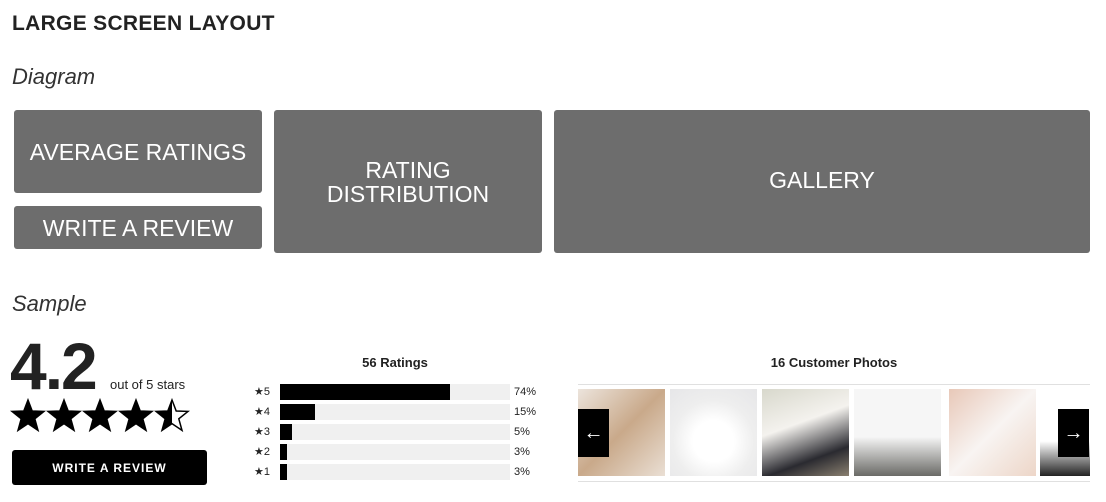  I want to click on rating-star-label: ★4, so click(262, 412).